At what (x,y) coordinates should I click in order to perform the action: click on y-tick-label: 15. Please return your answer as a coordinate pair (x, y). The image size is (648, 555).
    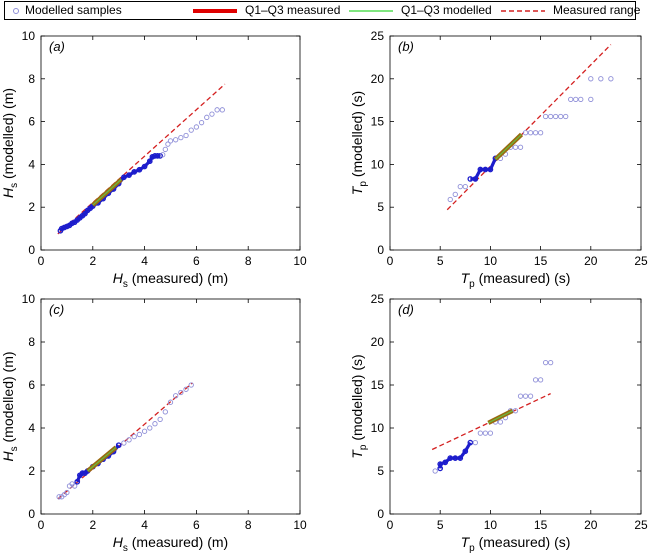
    Looking at the image, I should click on (378, 122).